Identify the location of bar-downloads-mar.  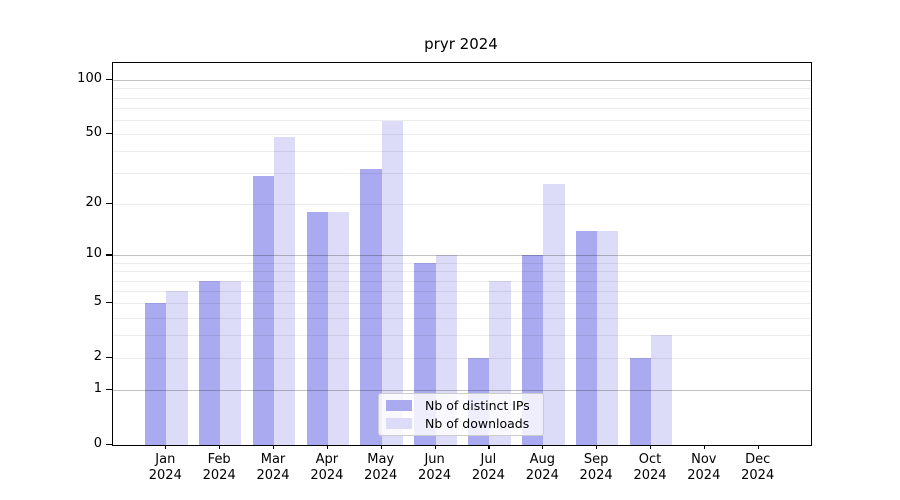
(285, 291).